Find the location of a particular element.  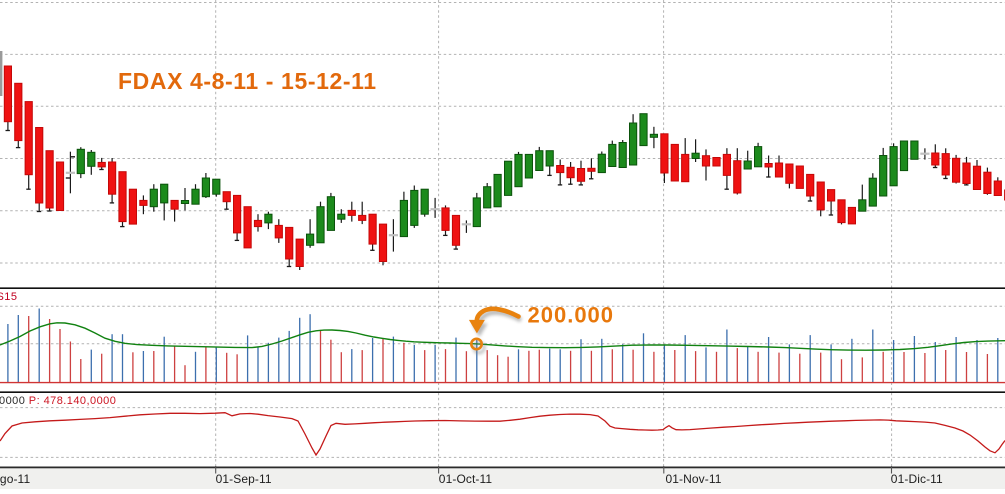

svg-text: 01-Dic-11 is located at coordinates (917, 479).